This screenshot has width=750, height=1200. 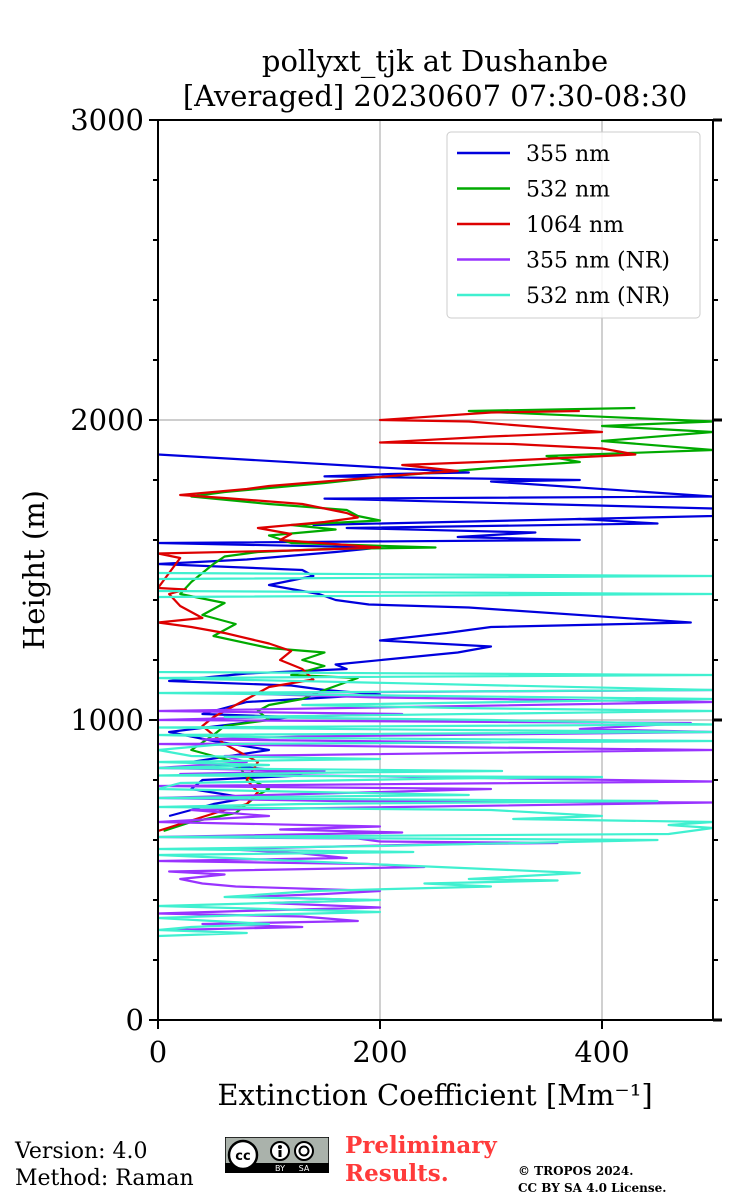 I want to click on y-tick-label: 3000, so click(x=107, y=120).